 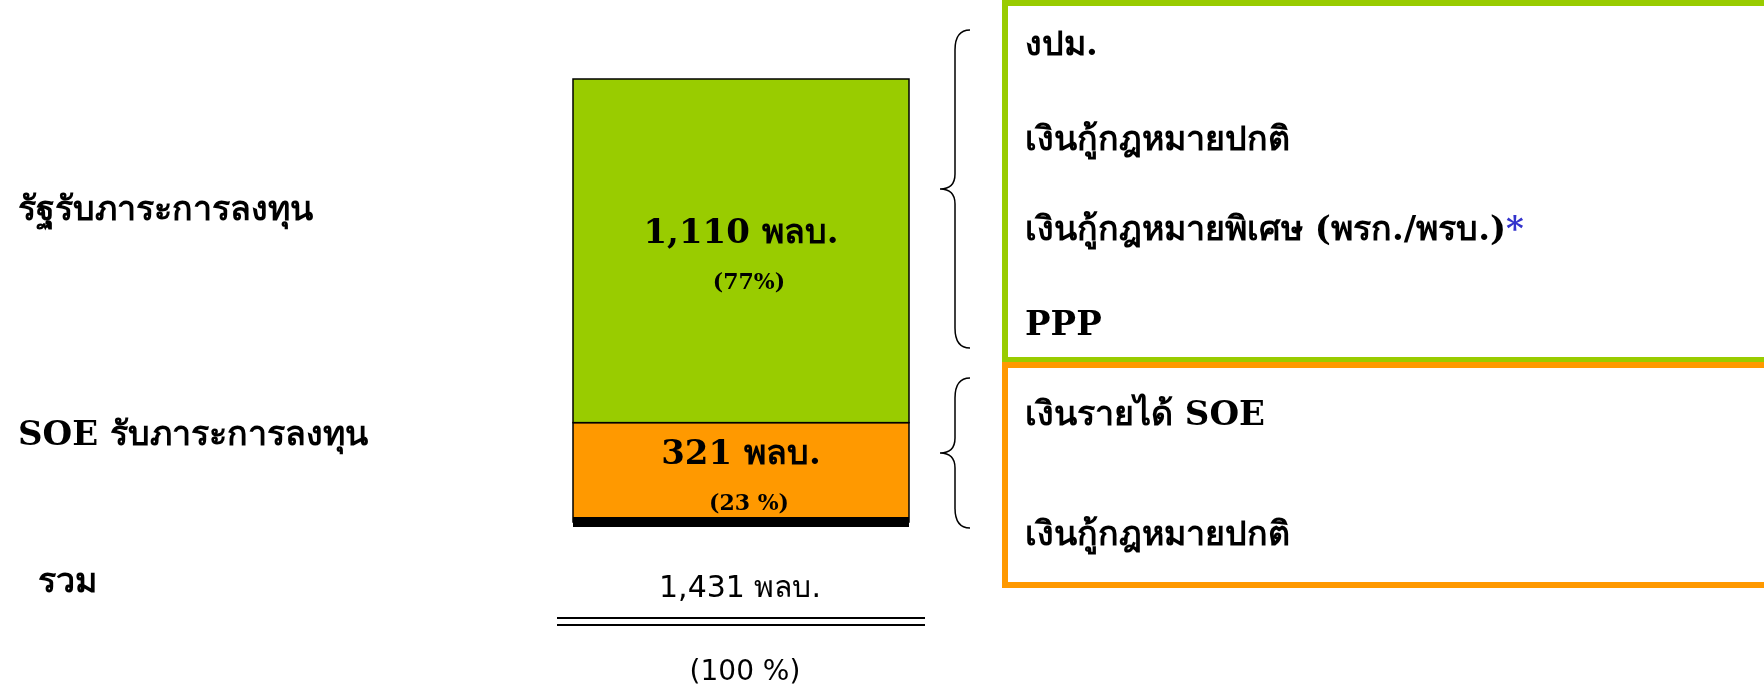 What do you see at coordinates (1063, 323) in the screenshot?
I see `text: PPP` at bounding box center [1063, 323].